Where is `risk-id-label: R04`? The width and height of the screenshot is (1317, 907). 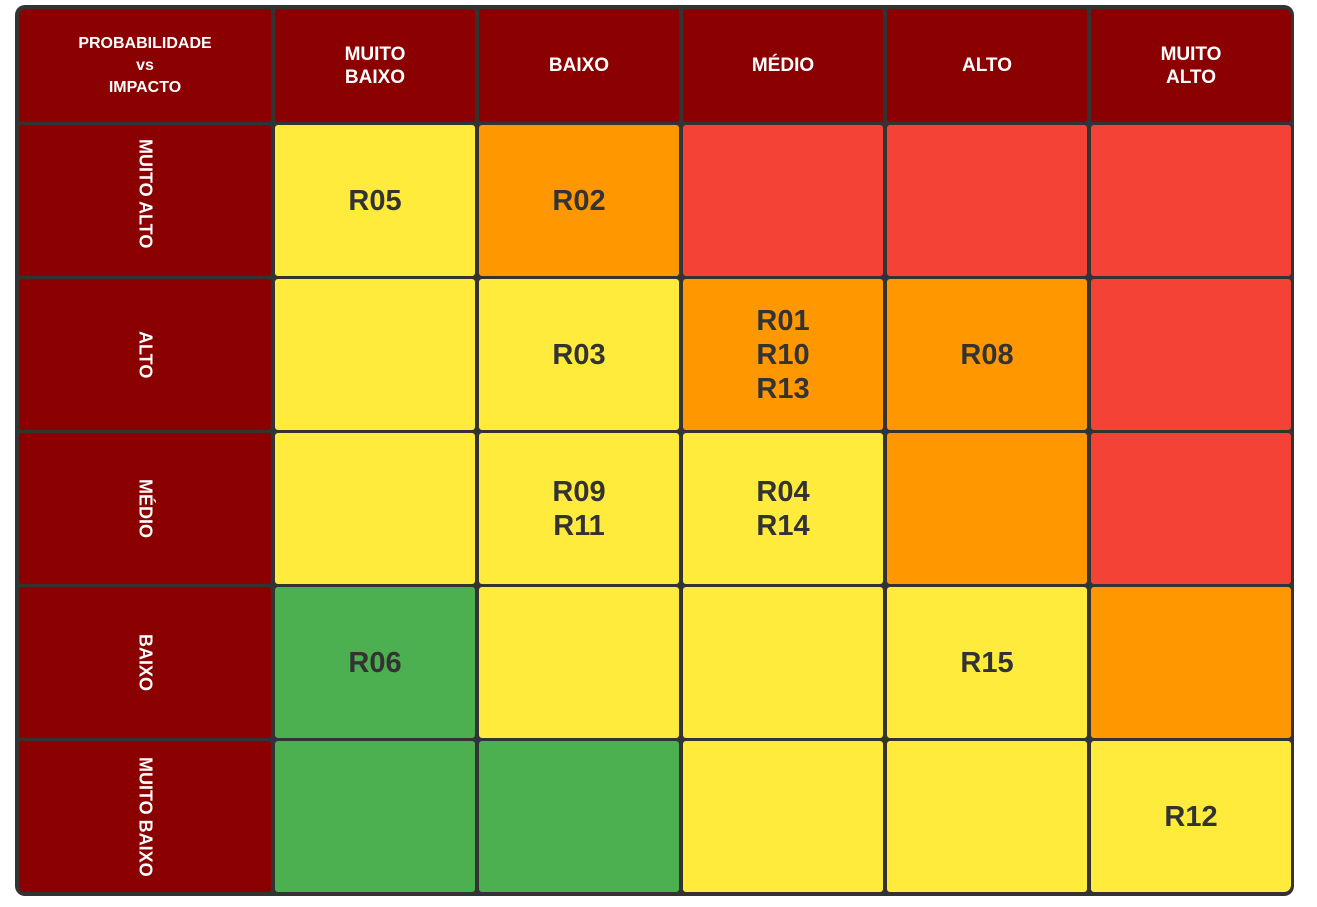 risk-id-label: R04 is located at coordinates (783, 491).